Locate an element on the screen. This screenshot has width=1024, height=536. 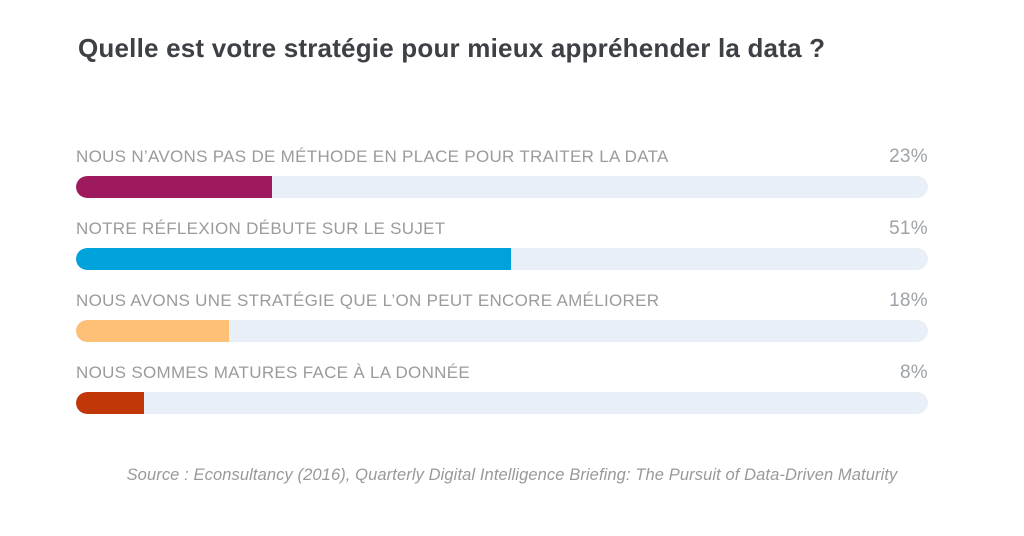
bar-row-header: NOTRE RÉFLEXION DÉBUTE SUR LE SUJET 51% is located at coordinates (502, 229).